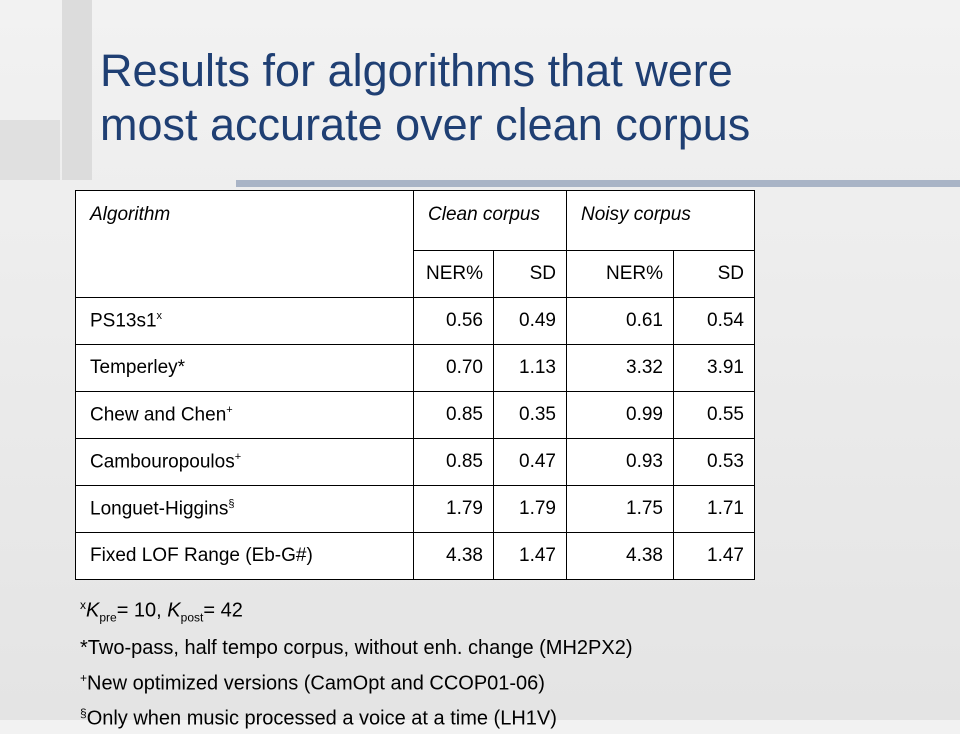 This screenshot has width=960, height=734. I want to click on title-line: Results for algorithms that were, so click(416, 70).